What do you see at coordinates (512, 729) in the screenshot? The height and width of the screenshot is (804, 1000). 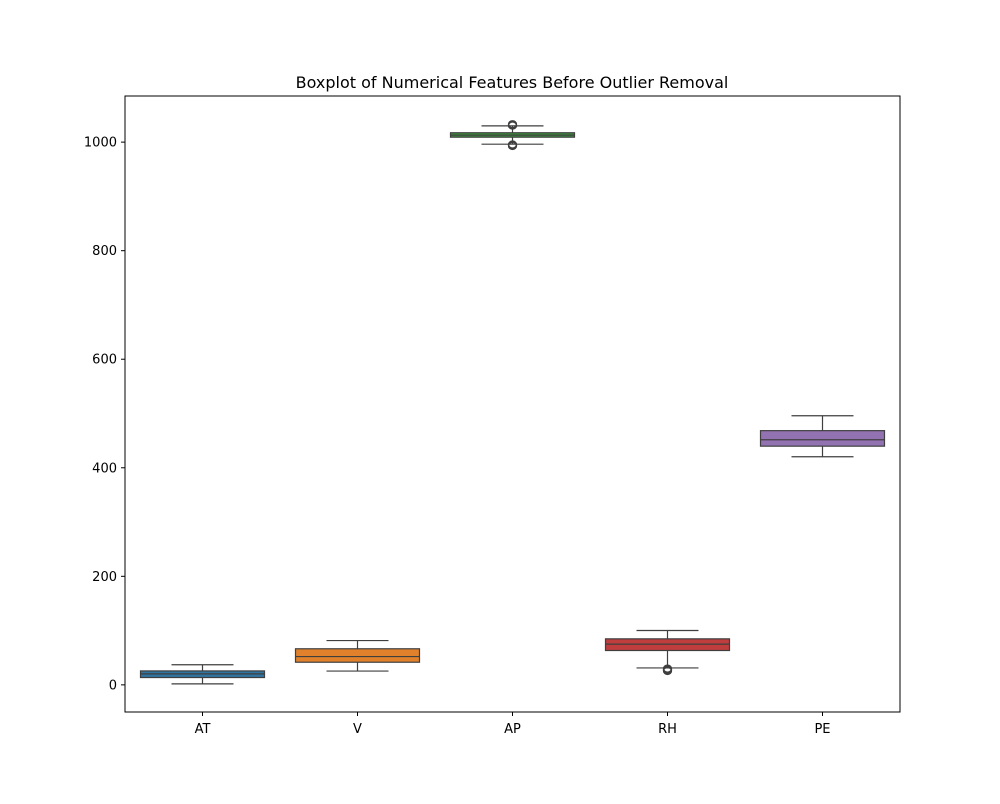 I see `x-tick-label-ap: AP` at bounding box center [512, 729].